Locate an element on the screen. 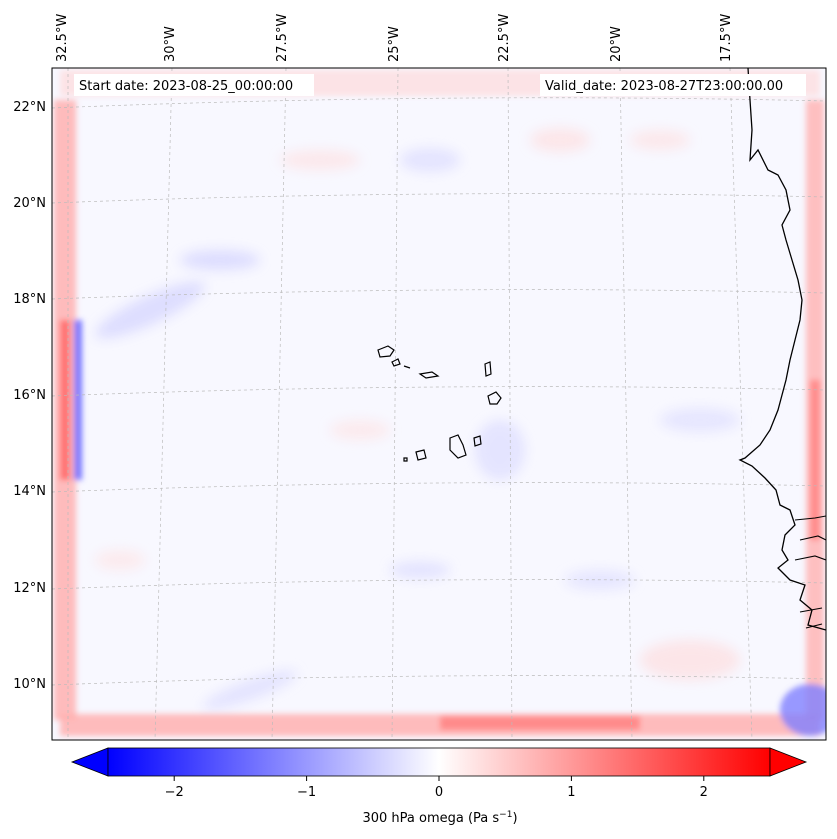 This screenshot has width=837, height=839. valid-date-box is located at coordinates (673, 85).